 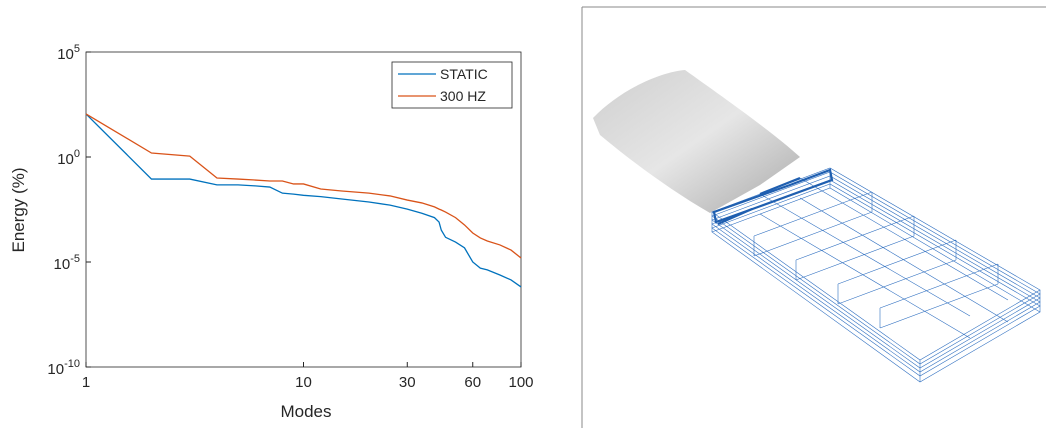 I want to click on x-tick-label: 100, so click(x=520, y=382).